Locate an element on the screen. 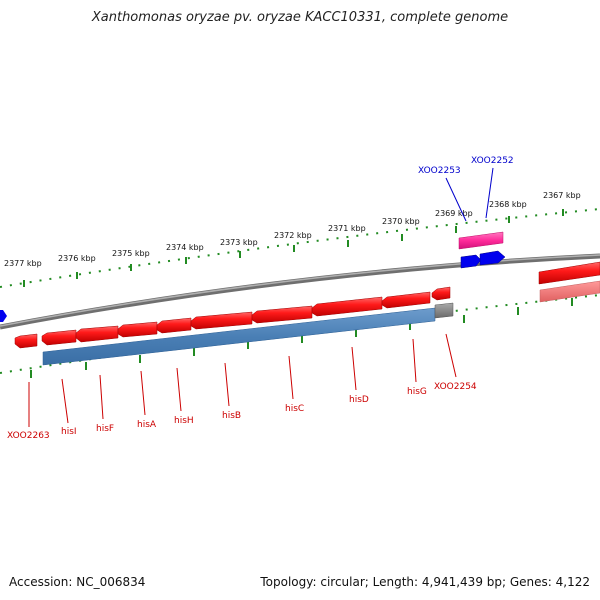 The height and width of the screenshot is (600, 600). gene-label-hisA: hisA is located at coordinates (147, 425).